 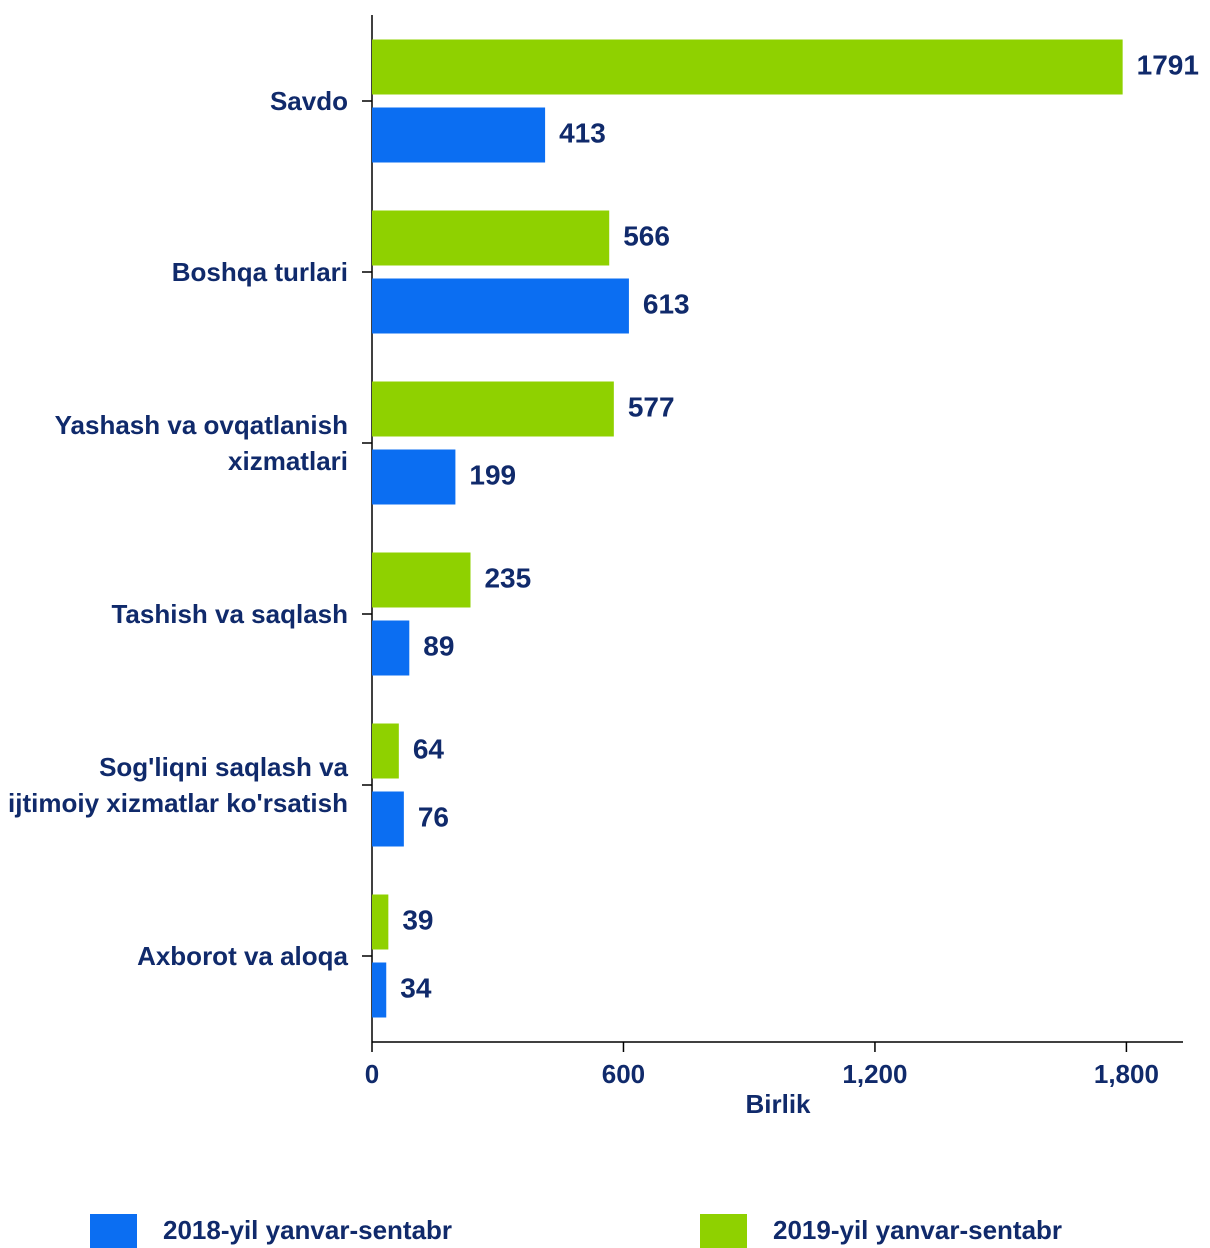 What do you see at coordinates (372, 1074) in the screenshot?
I see `x-tick-label: 0` at bounding box center [372, 1074].